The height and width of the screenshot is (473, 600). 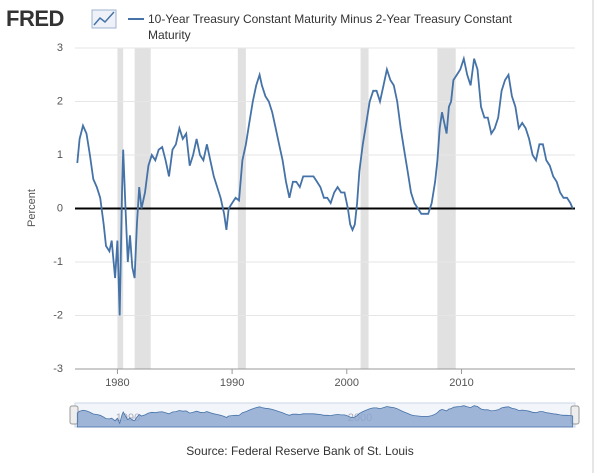 What do you see at coordinates (136, 19) in the screenshot?
I see `legend-swatch` at bounding box center [136, 19].